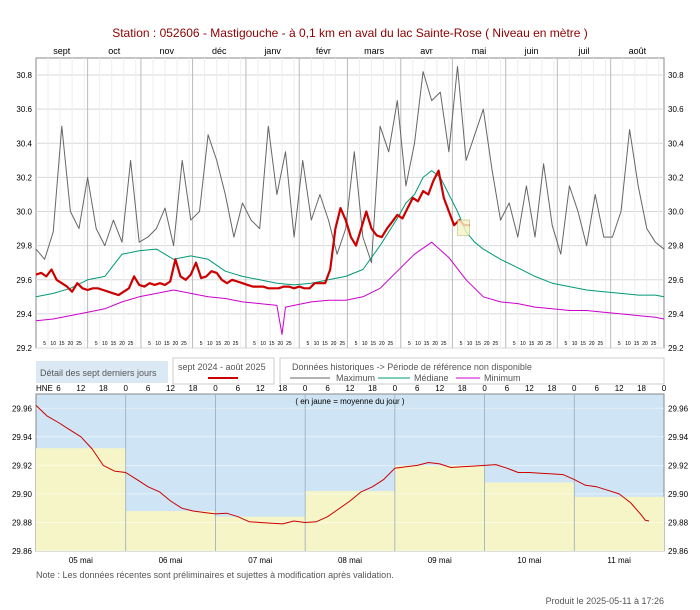 The height and width of the screenshot is (610, 700). I want to click on recent-box, so click(102, 372).